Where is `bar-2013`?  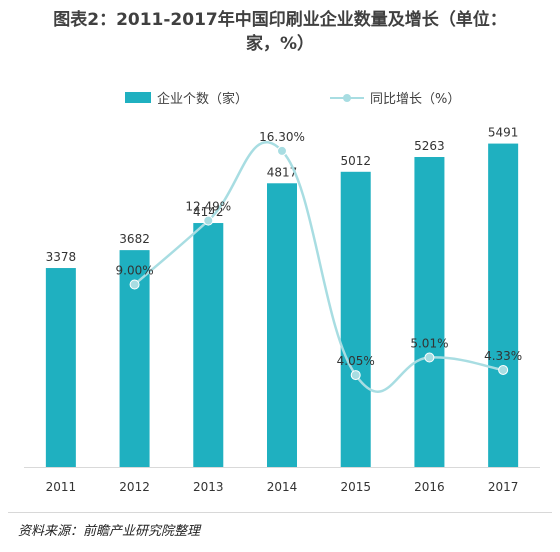
bar-2013 is located at coordinates (208, 345).